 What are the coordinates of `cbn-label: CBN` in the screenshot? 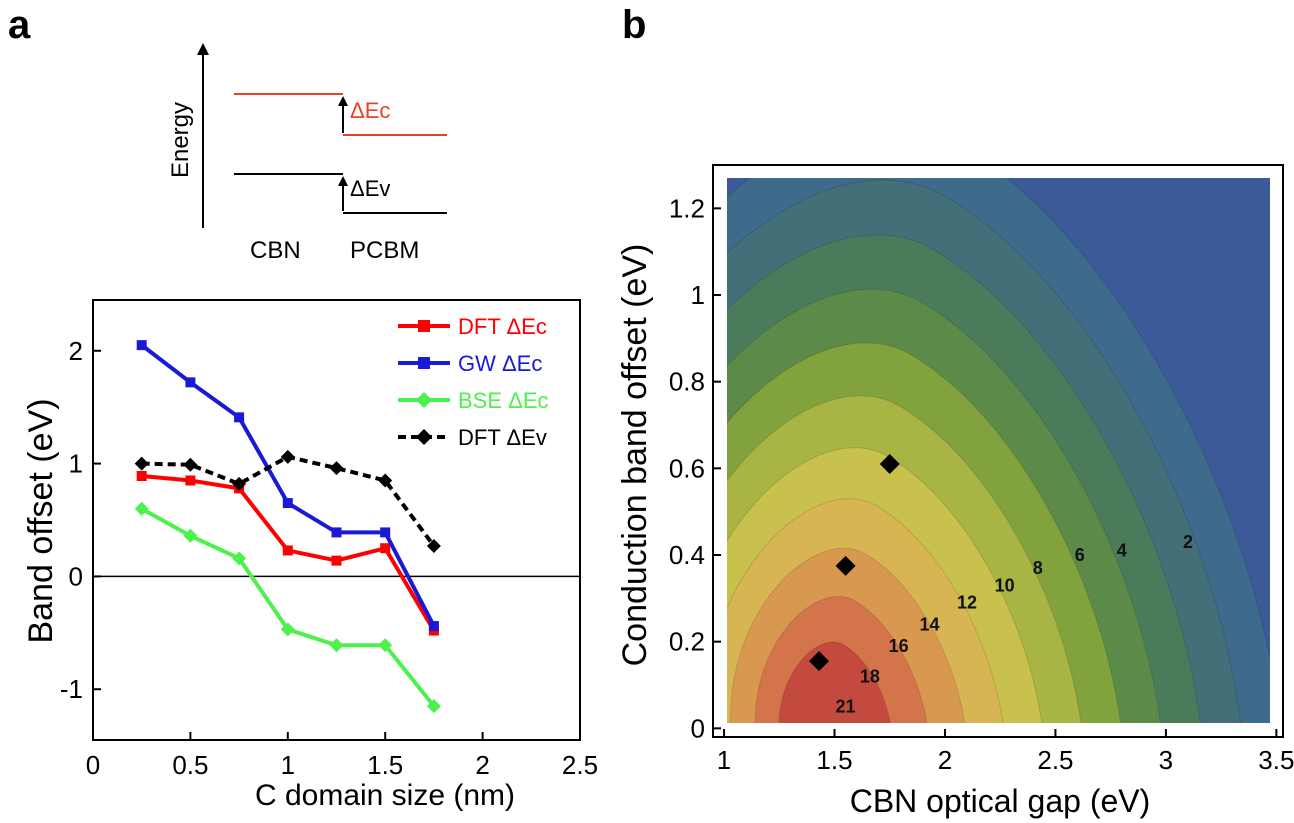 It's located at (275, 250).